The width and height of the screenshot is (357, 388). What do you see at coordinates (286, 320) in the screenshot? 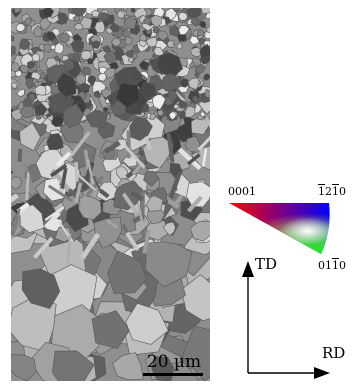
I see `sample-axes` at bounding box center [286, 320].